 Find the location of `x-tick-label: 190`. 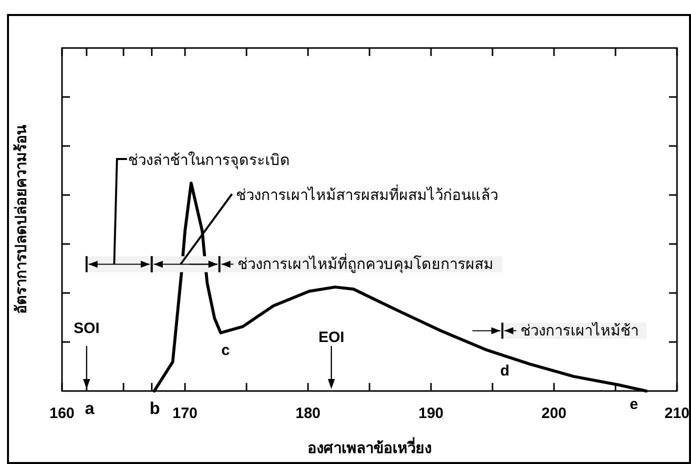

x-tick-label: 190 is located at coordinates (431, 413).